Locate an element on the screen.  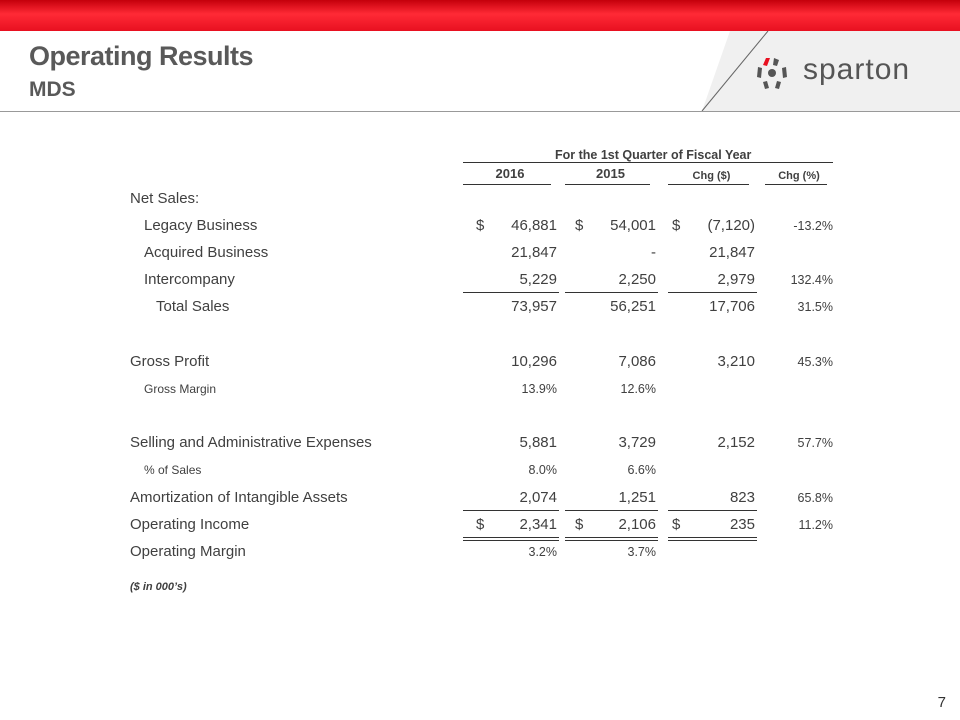
table-cell: 57.7% is located at coordinates (815, 443).